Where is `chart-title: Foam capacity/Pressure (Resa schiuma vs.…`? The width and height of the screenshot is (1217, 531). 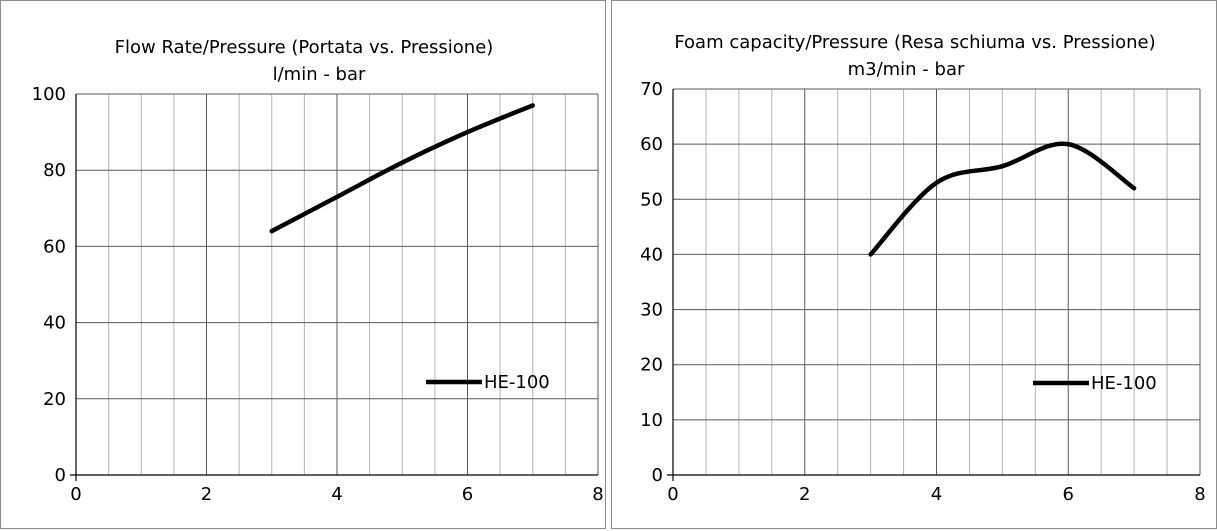
chart-title: Foam capacity/Pressure (Resa schiuma vs.… is located at coordinates (914, 42).